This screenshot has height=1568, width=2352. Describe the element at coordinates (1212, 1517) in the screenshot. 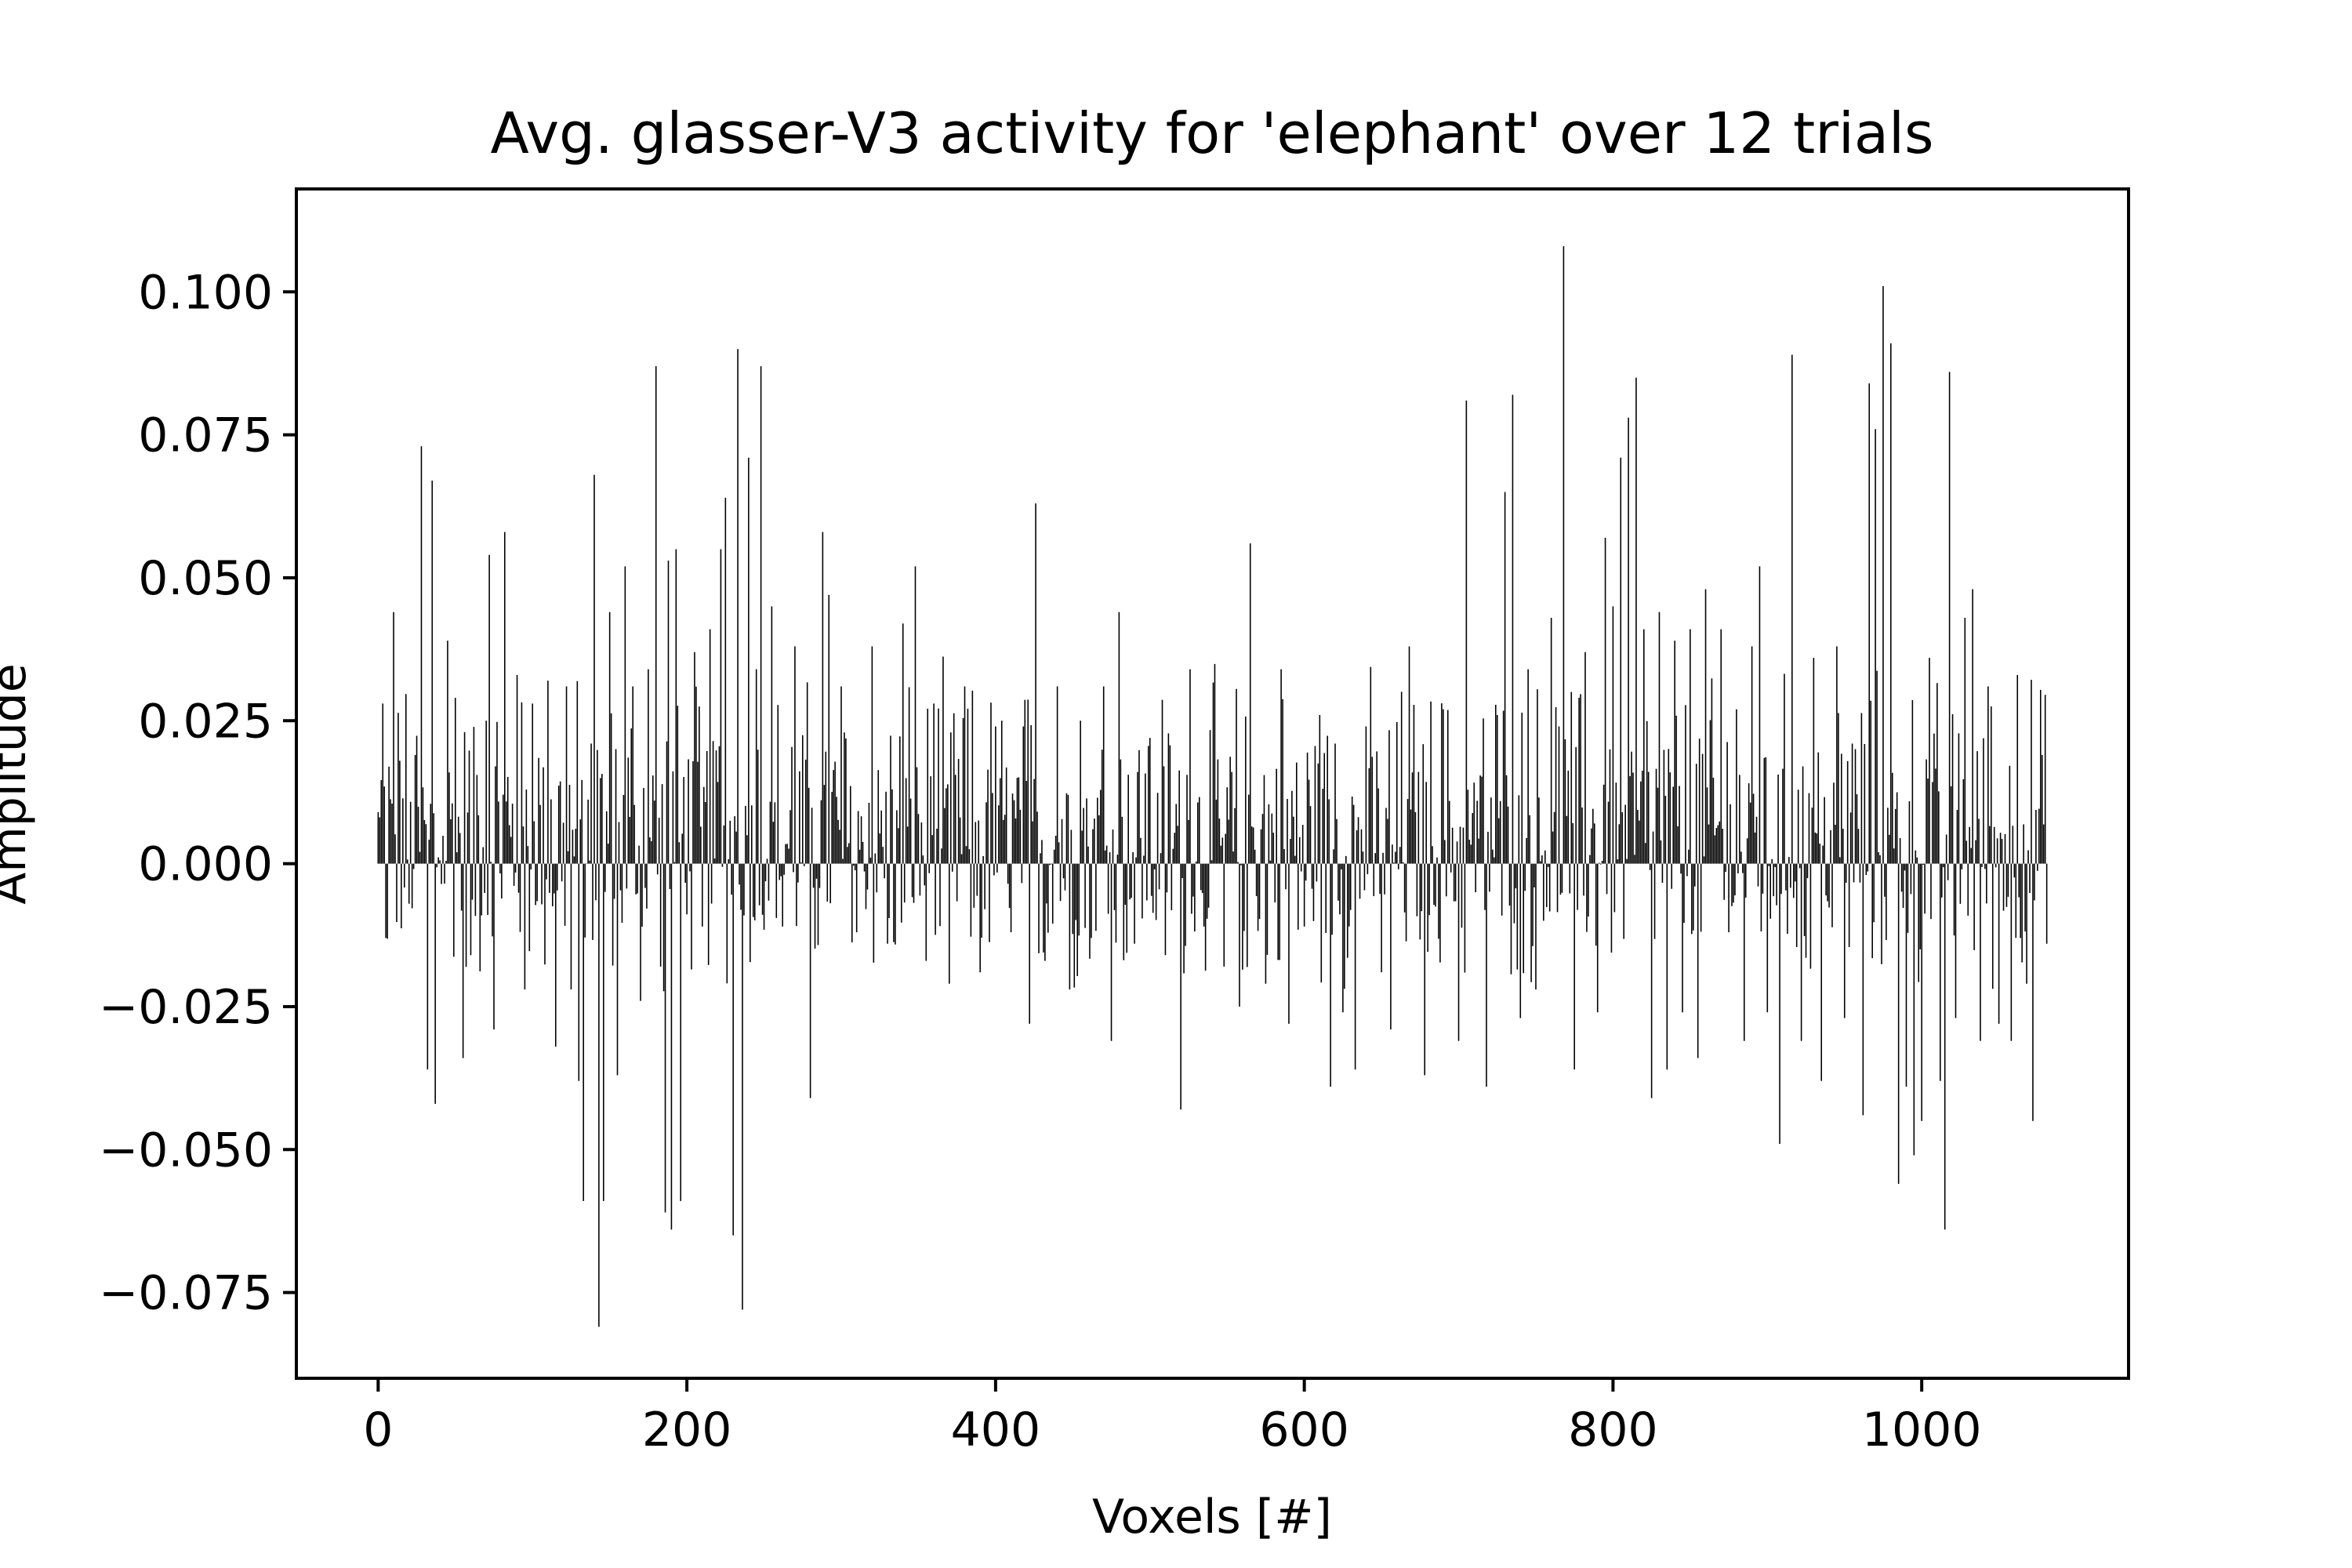

I see `x-axis-label: Voxels [#]` at that location.